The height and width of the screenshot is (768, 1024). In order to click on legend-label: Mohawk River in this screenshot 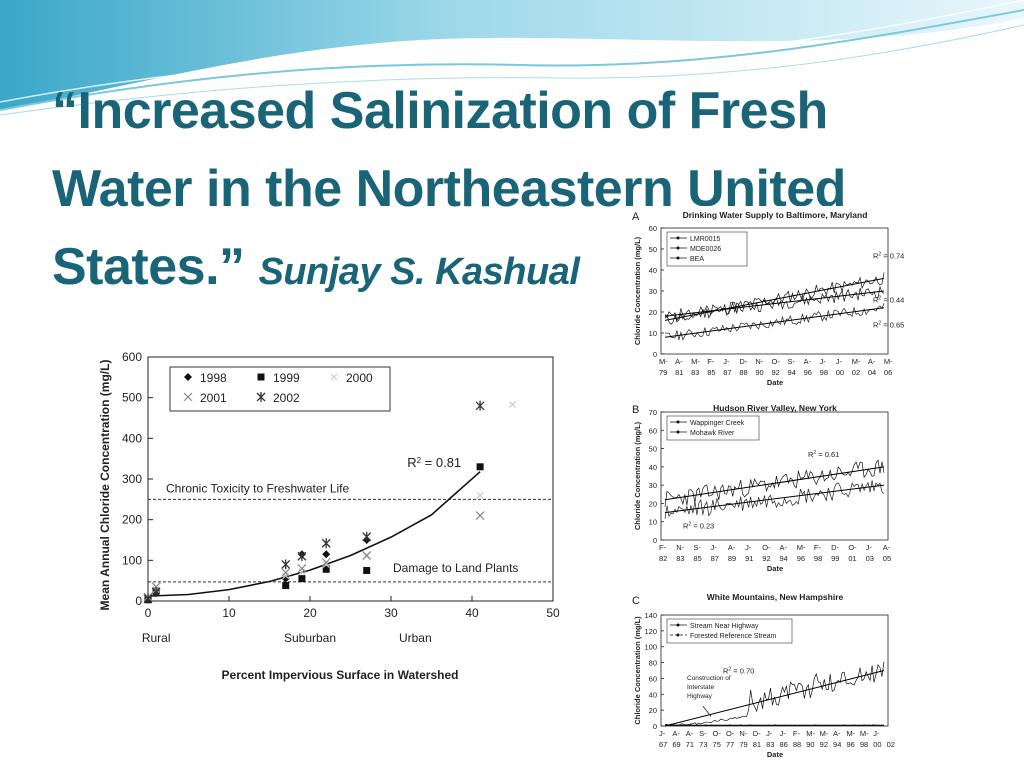, I will do `click(712, 433)`.